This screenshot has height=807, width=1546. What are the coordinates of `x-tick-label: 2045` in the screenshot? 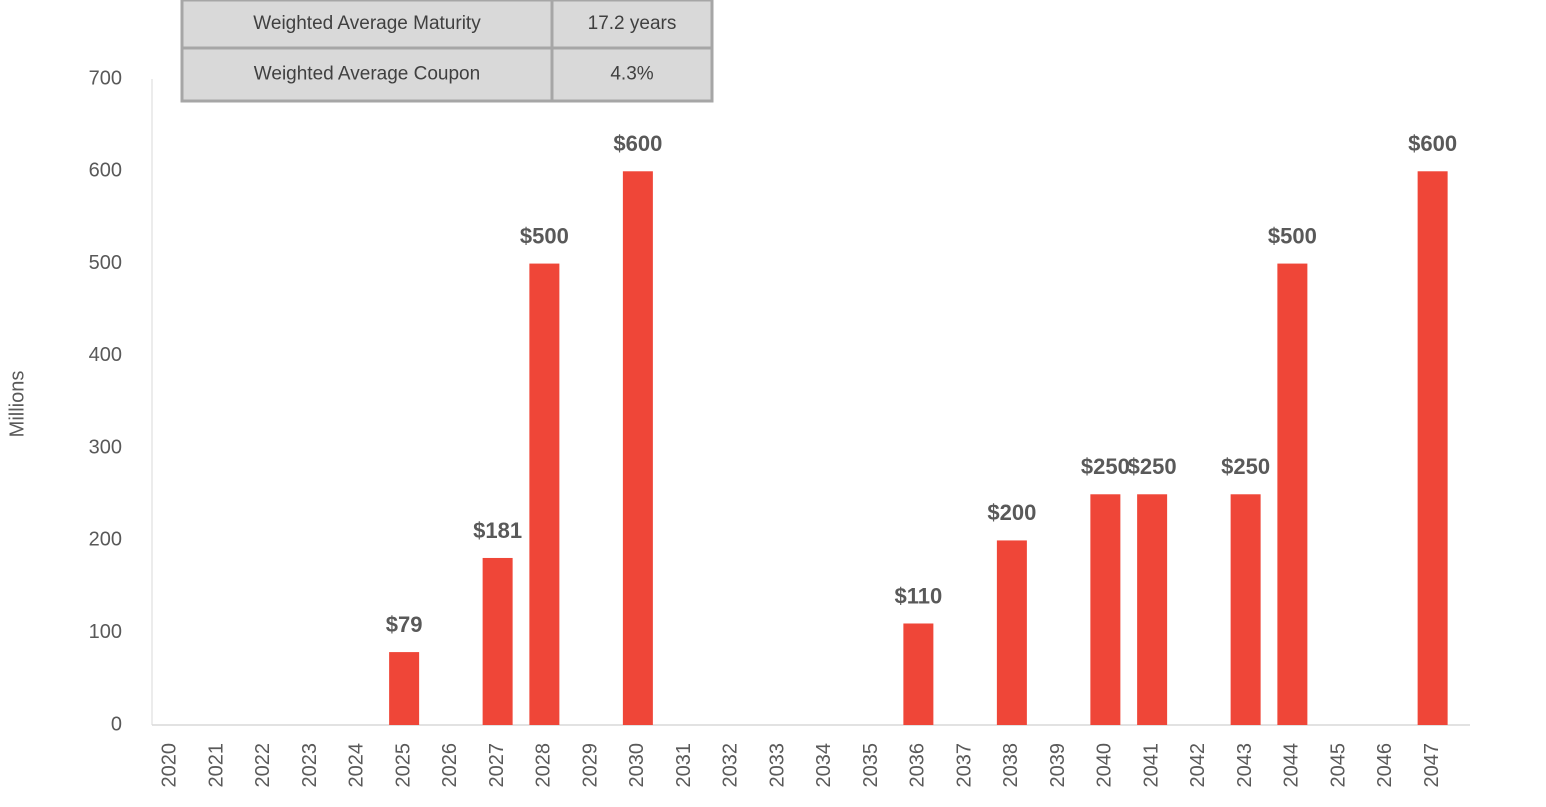 It's located at (1338, 765).